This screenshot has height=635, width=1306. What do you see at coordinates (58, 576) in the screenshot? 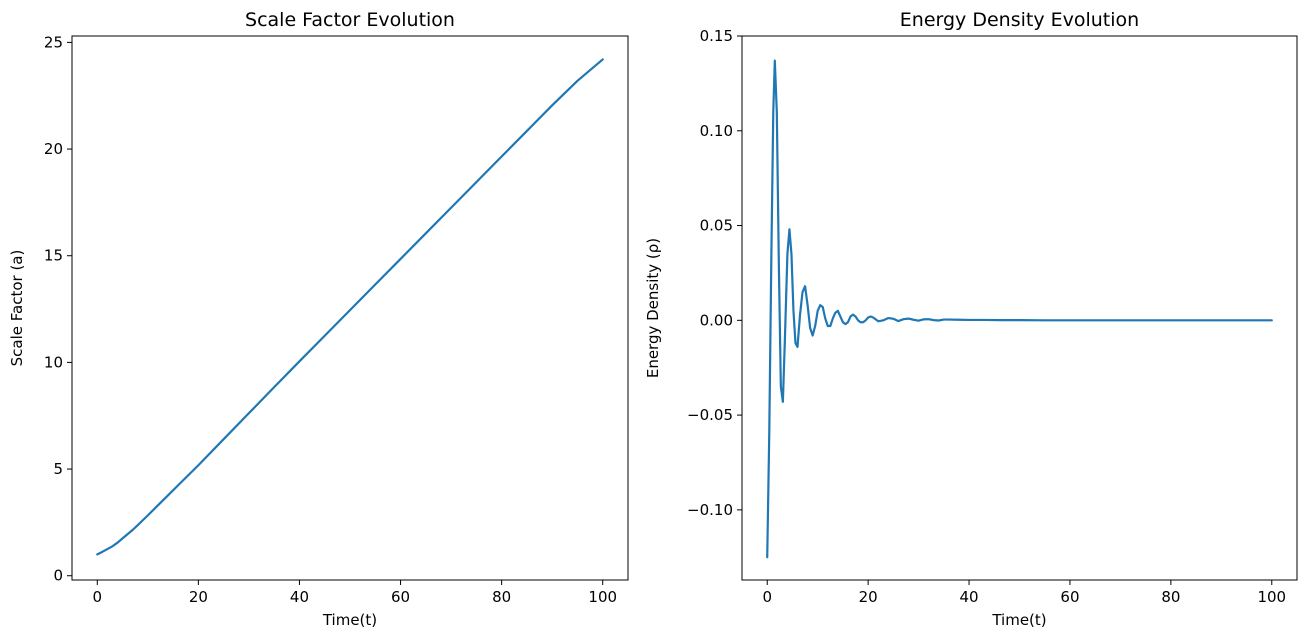
I see `y-tick-label: 0` at bounding box center [58, 576].